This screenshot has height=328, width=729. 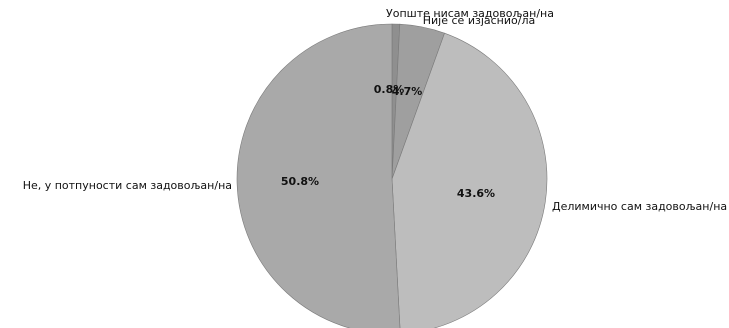 What do you see at coordinates (389, 89) in the screenshot?
I see `slice-percent-1: 0.8%` at bounding box center [389, 89].